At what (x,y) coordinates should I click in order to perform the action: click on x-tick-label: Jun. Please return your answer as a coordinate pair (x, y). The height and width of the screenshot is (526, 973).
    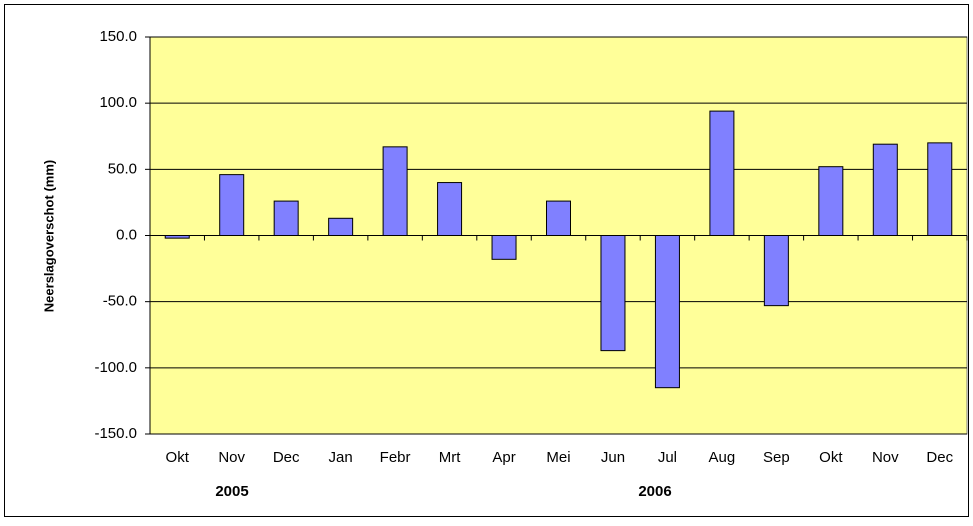
    Looking at the image, I should click on (613, 457).